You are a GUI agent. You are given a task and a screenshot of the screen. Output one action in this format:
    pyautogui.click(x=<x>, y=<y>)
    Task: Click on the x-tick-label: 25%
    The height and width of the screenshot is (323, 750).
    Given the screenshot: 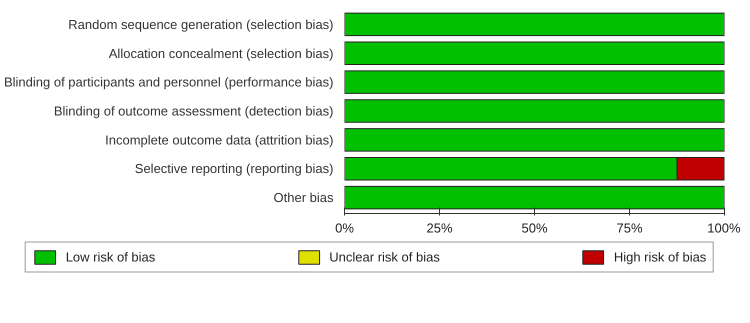 What is the action you would take?
    pyautogui.click(x=439, y=228)
    